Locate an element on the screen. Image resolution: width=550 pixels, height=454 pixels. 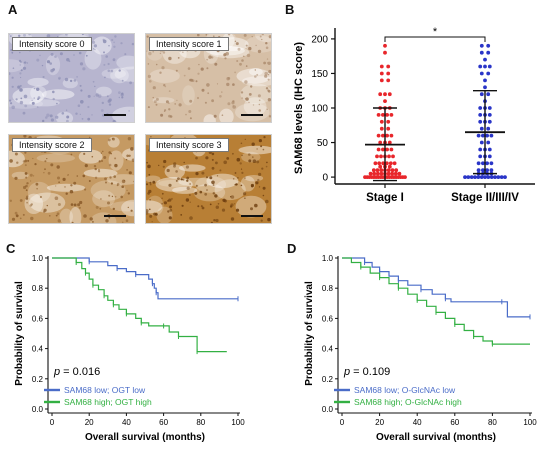
ihc-image-score-3: Intensity score 3 is located at coordinates (208, 179).